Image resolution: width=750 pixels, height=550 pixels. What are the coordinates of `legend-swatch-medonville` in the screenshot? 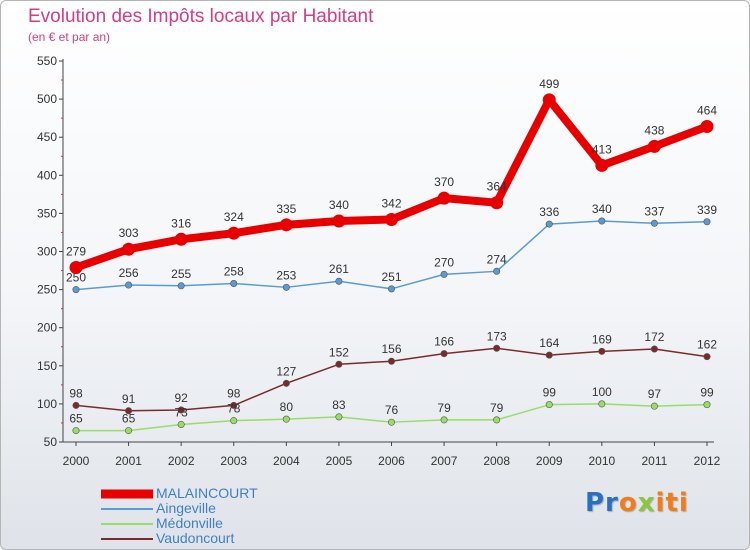 It's located at (127, 523).